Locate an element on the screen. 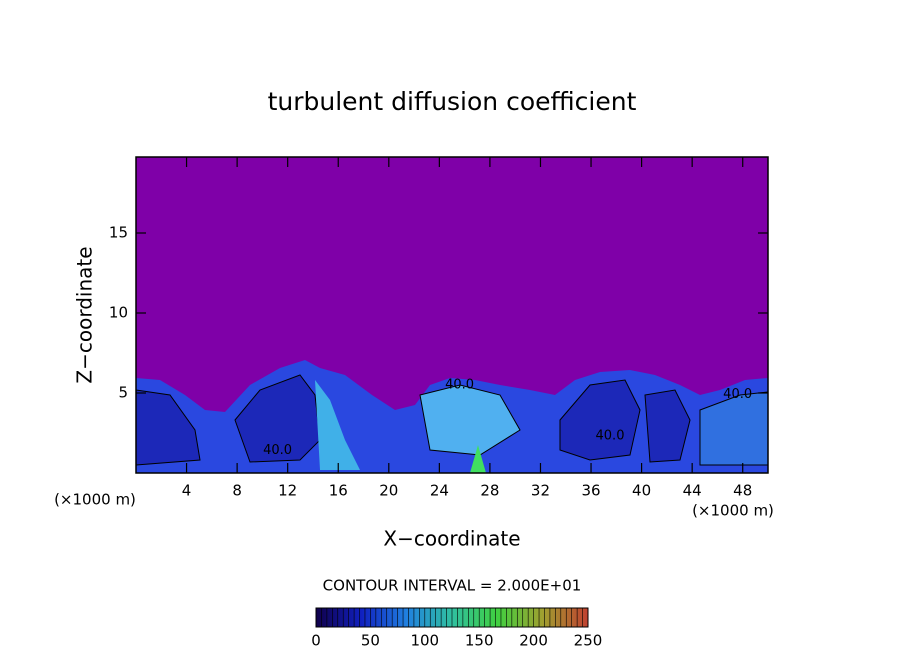  y-tick-label: 15 is located at coordinates (118, 233).